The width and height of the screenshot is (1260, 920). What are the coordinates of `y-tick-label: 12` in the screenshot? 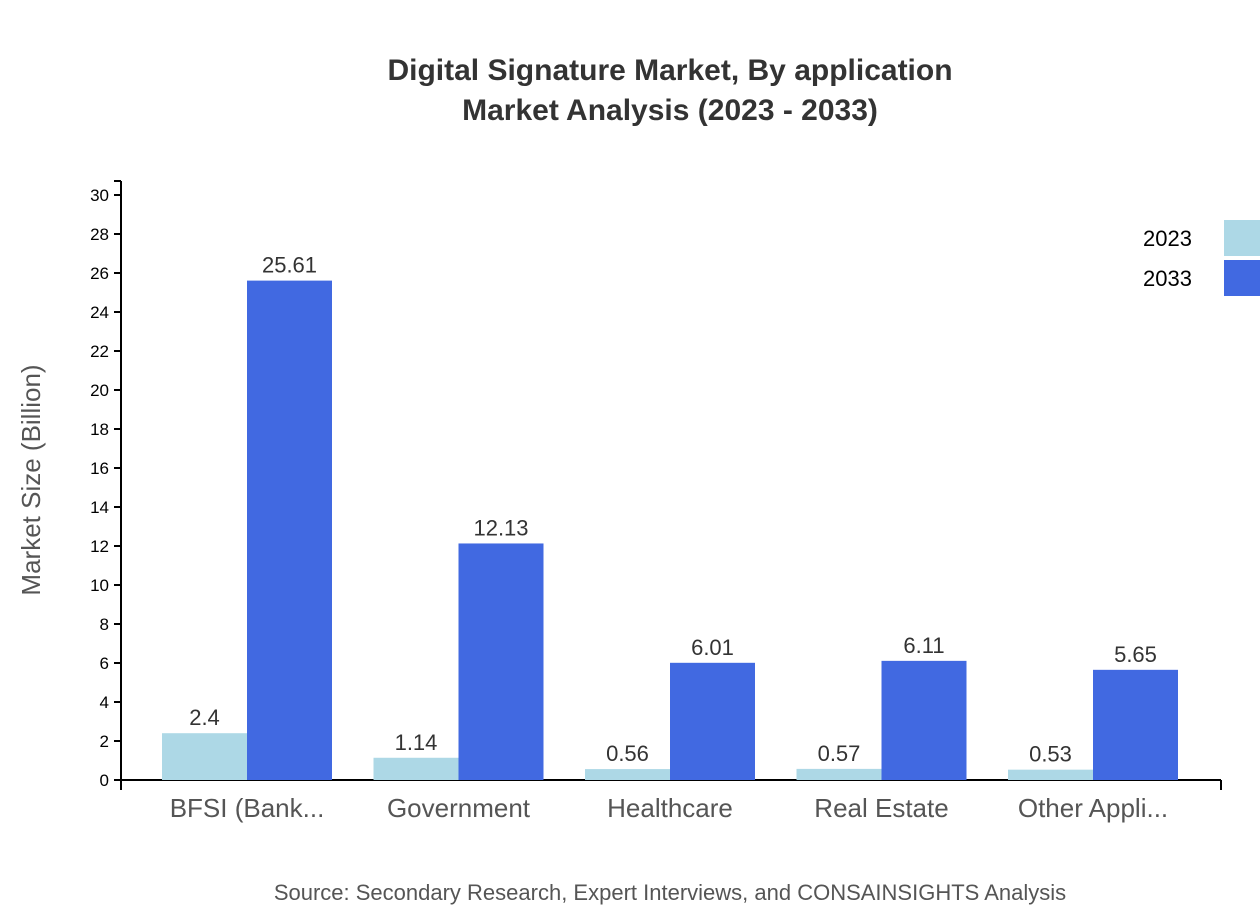 It's located at (99, 546).